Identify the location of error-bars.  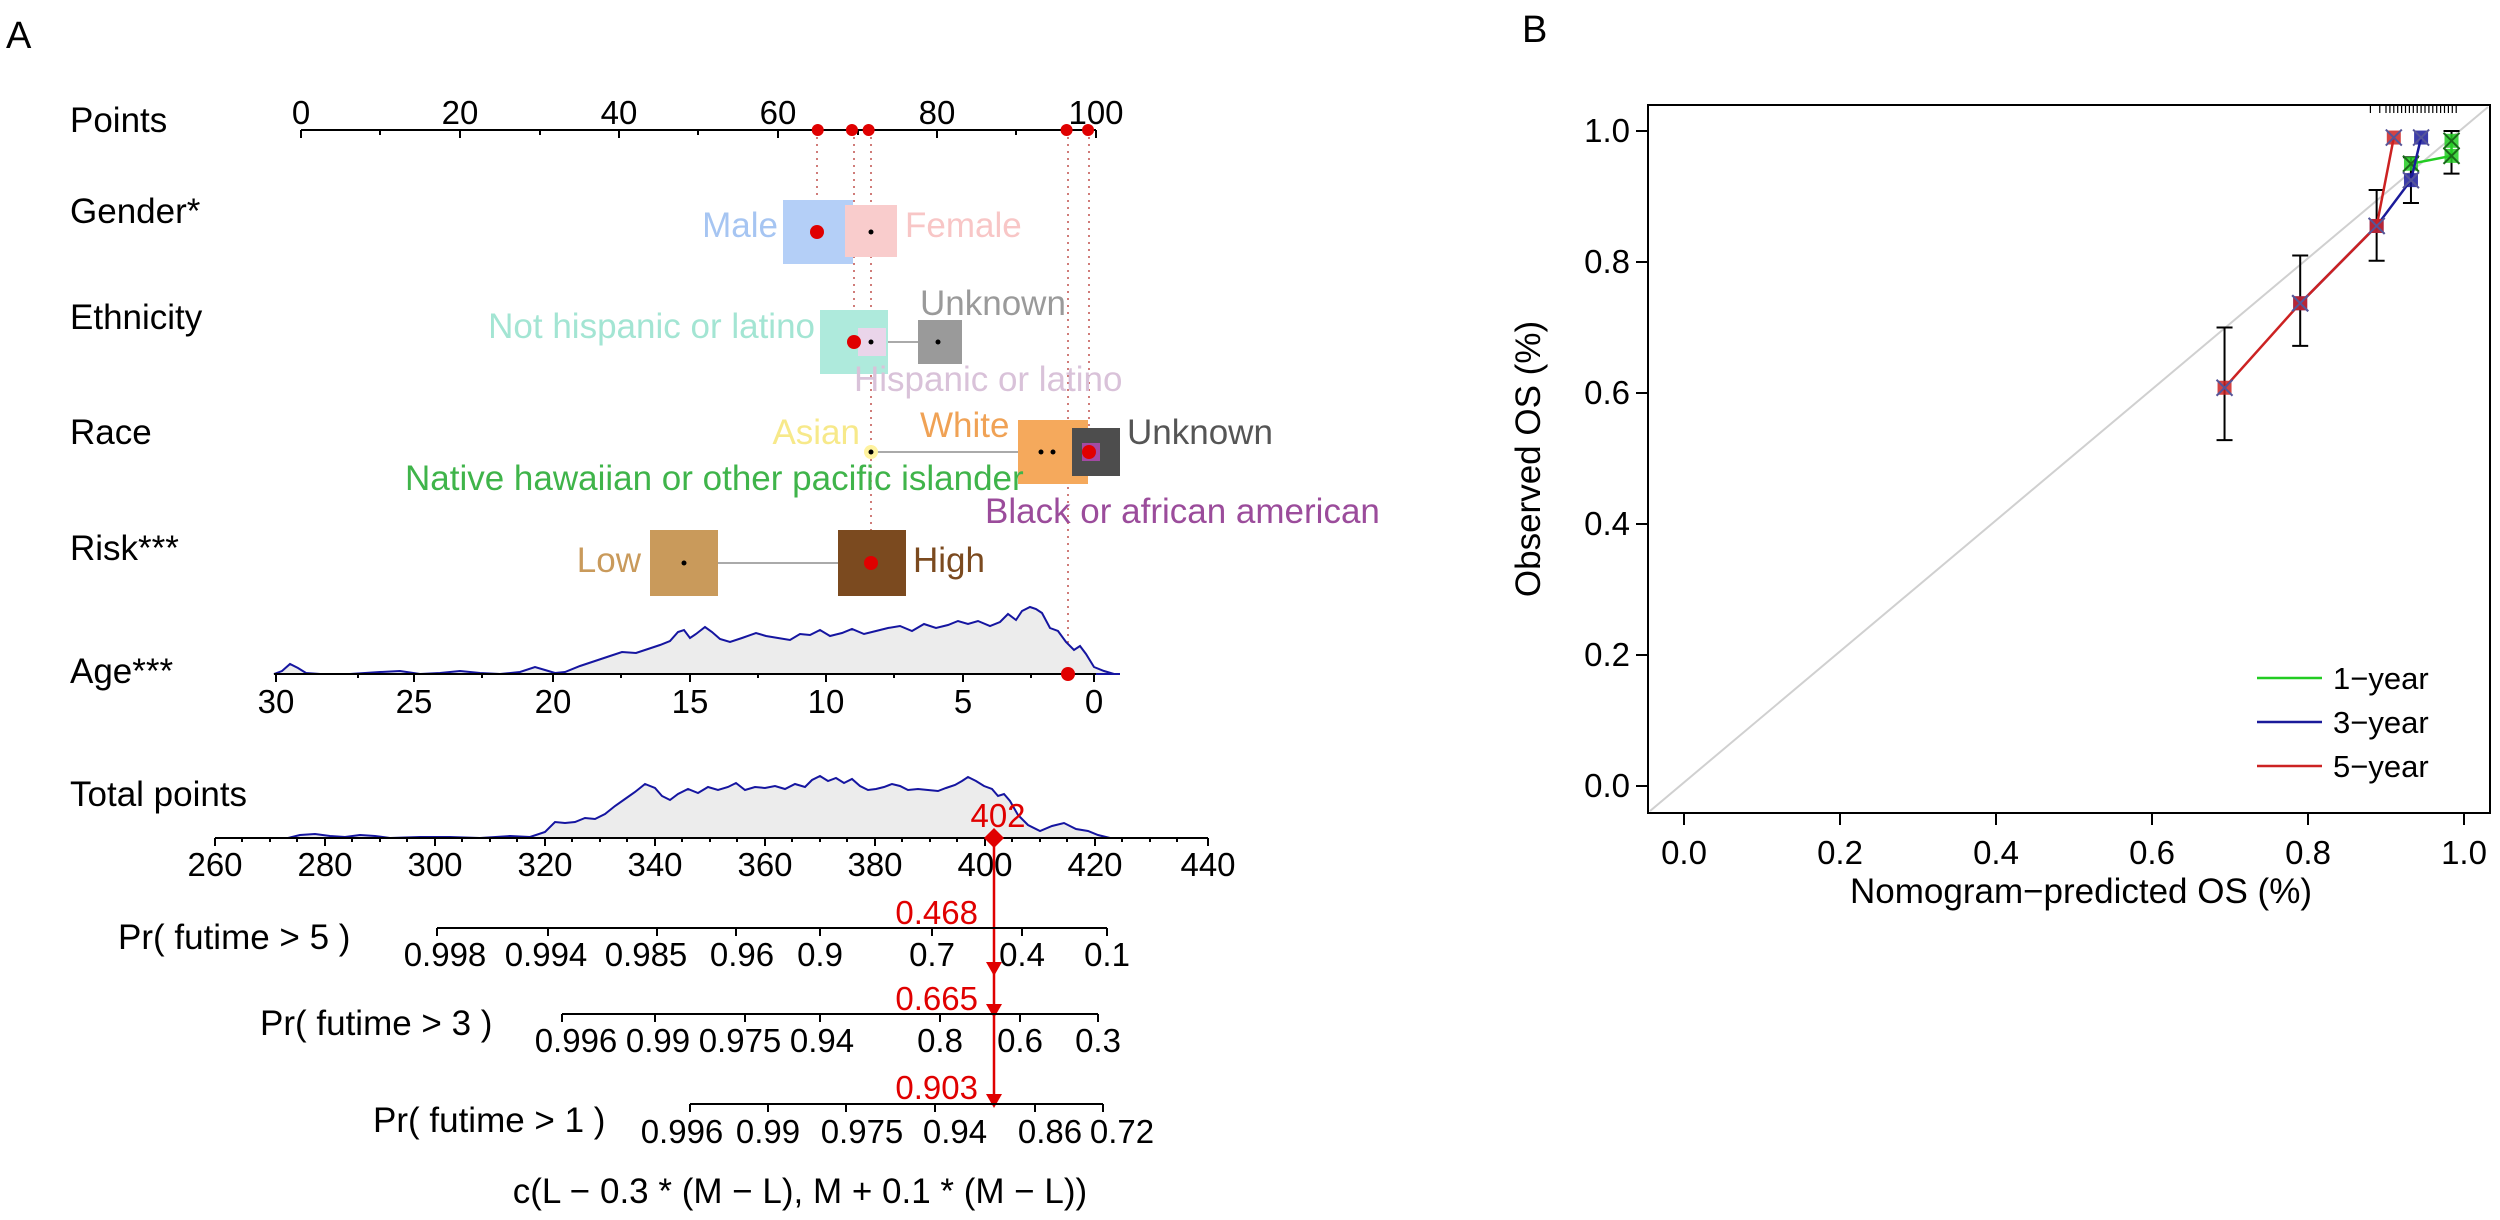
(2338, 286).